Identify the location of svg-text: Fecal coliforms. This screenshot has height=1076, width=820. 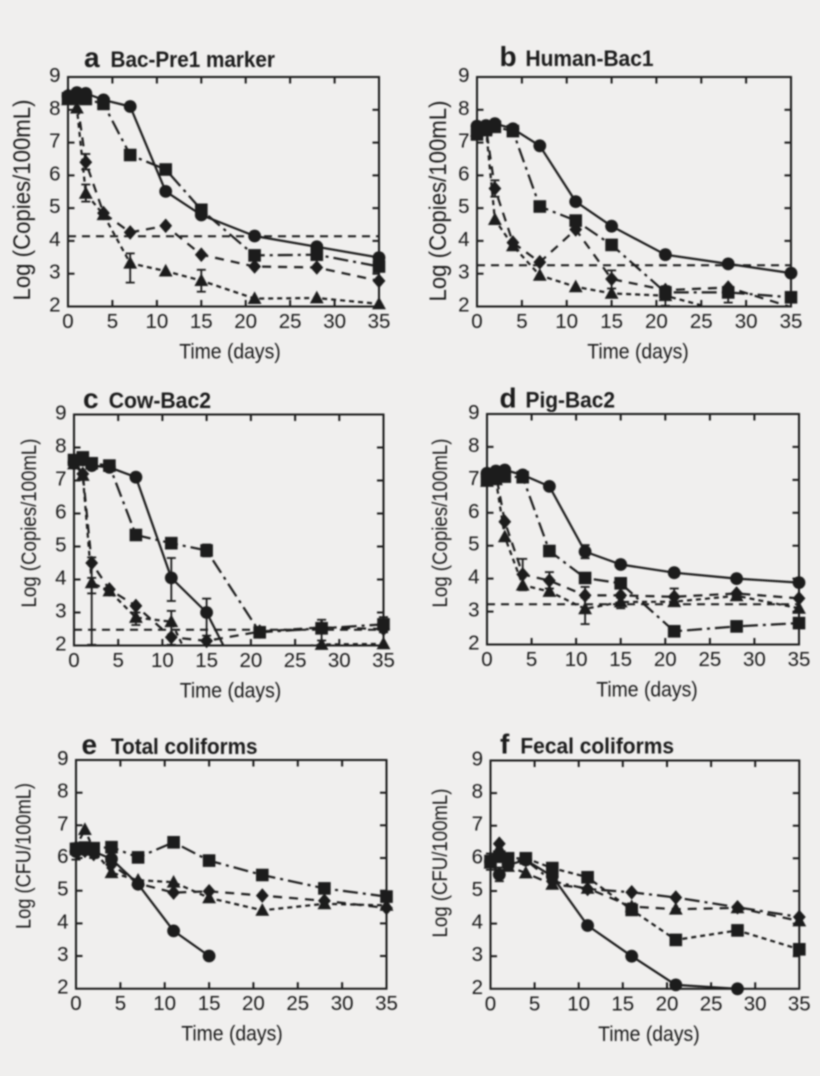
(597, 746).